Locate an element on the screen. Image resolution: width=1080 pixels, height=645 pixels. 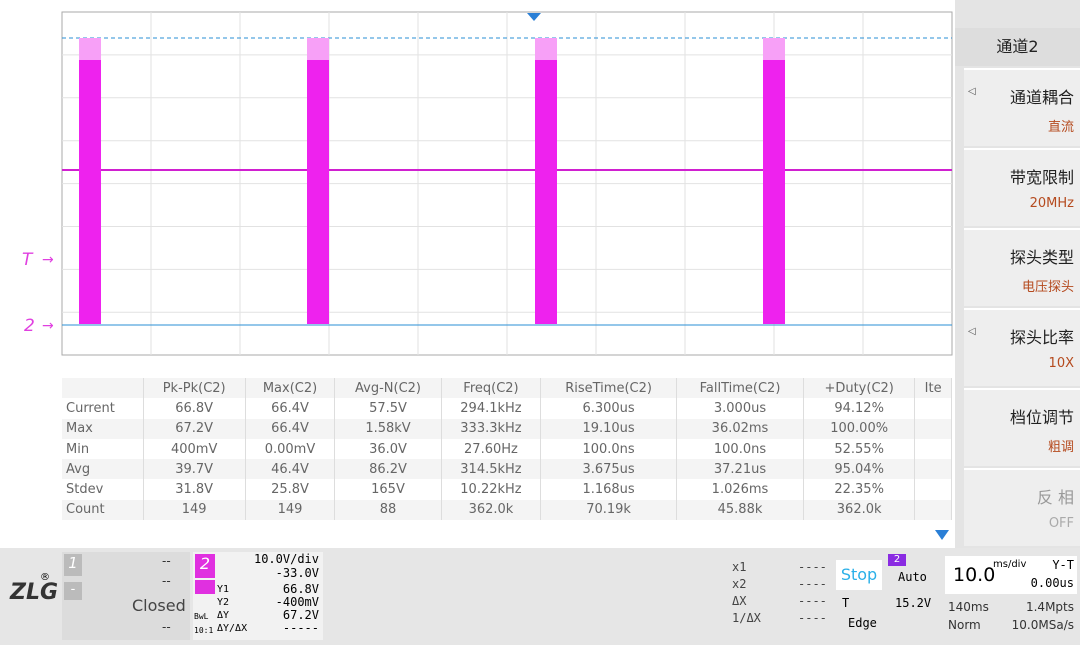
trigger-source: 2 is located at coordinates (897, 560).